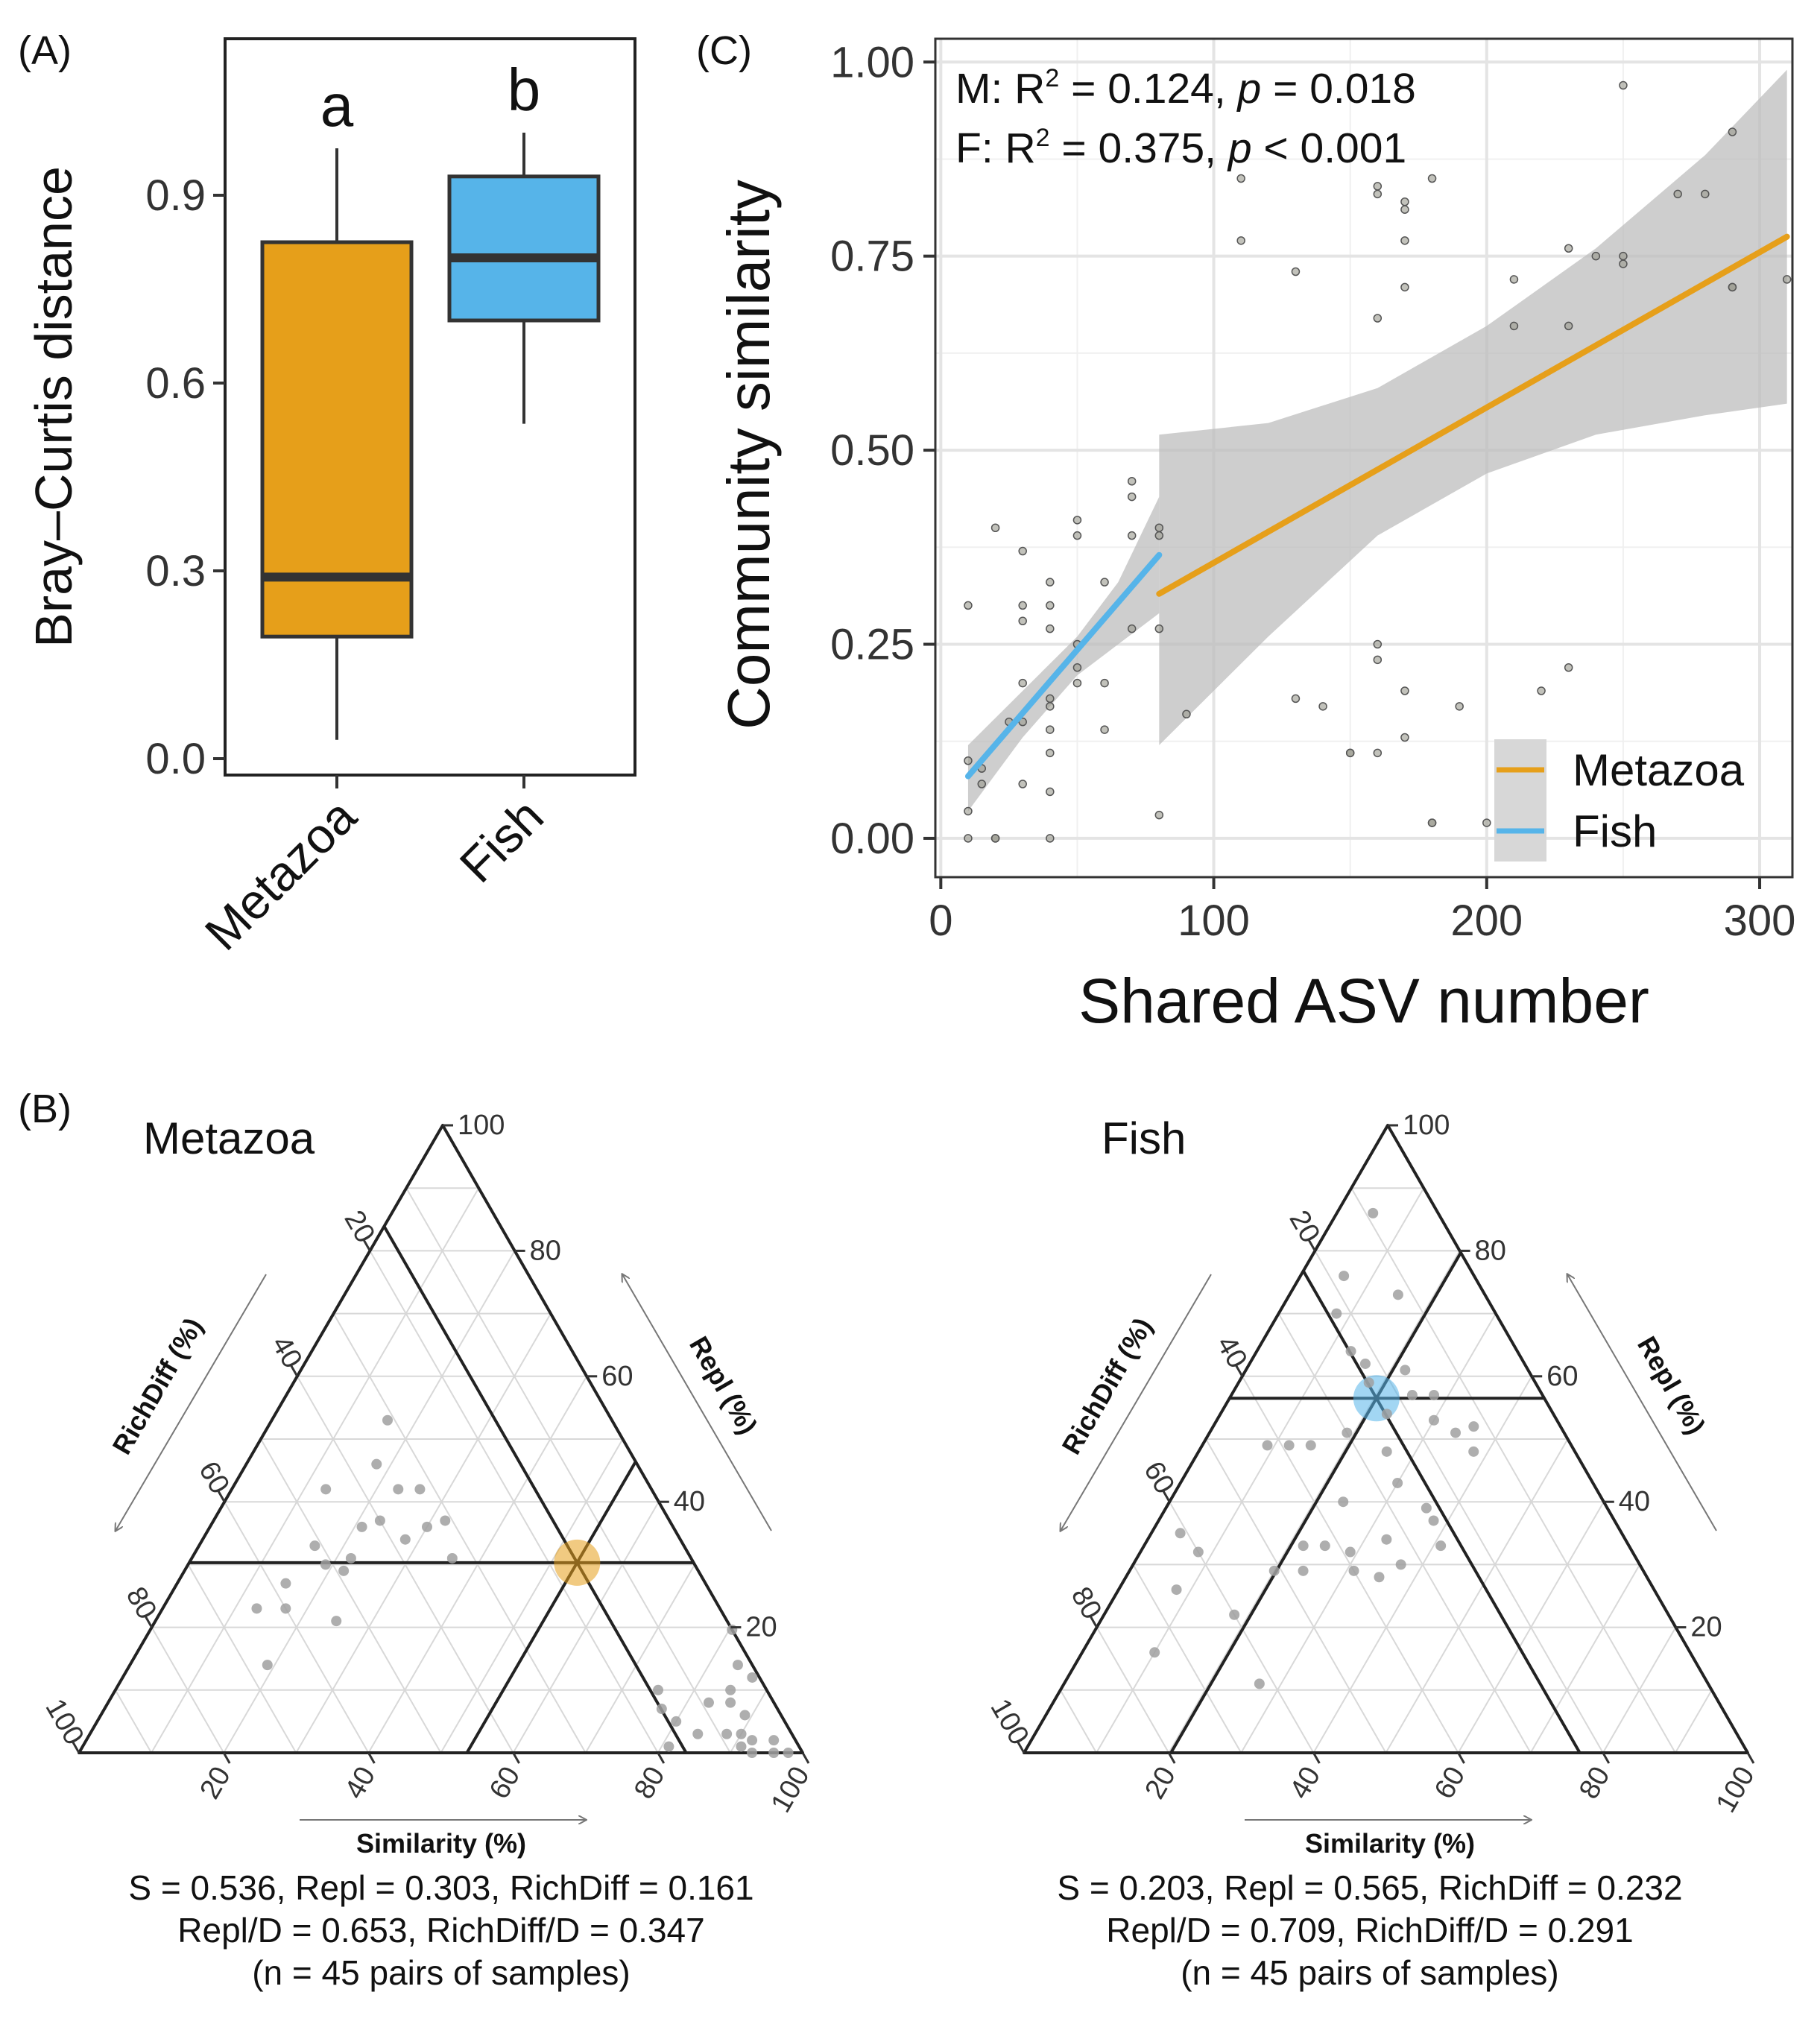  What do you see at coordinates (1634, 1502) in the screenshot?
I see `repl-tick-label: 40` at bounding box center [1634, 1502].